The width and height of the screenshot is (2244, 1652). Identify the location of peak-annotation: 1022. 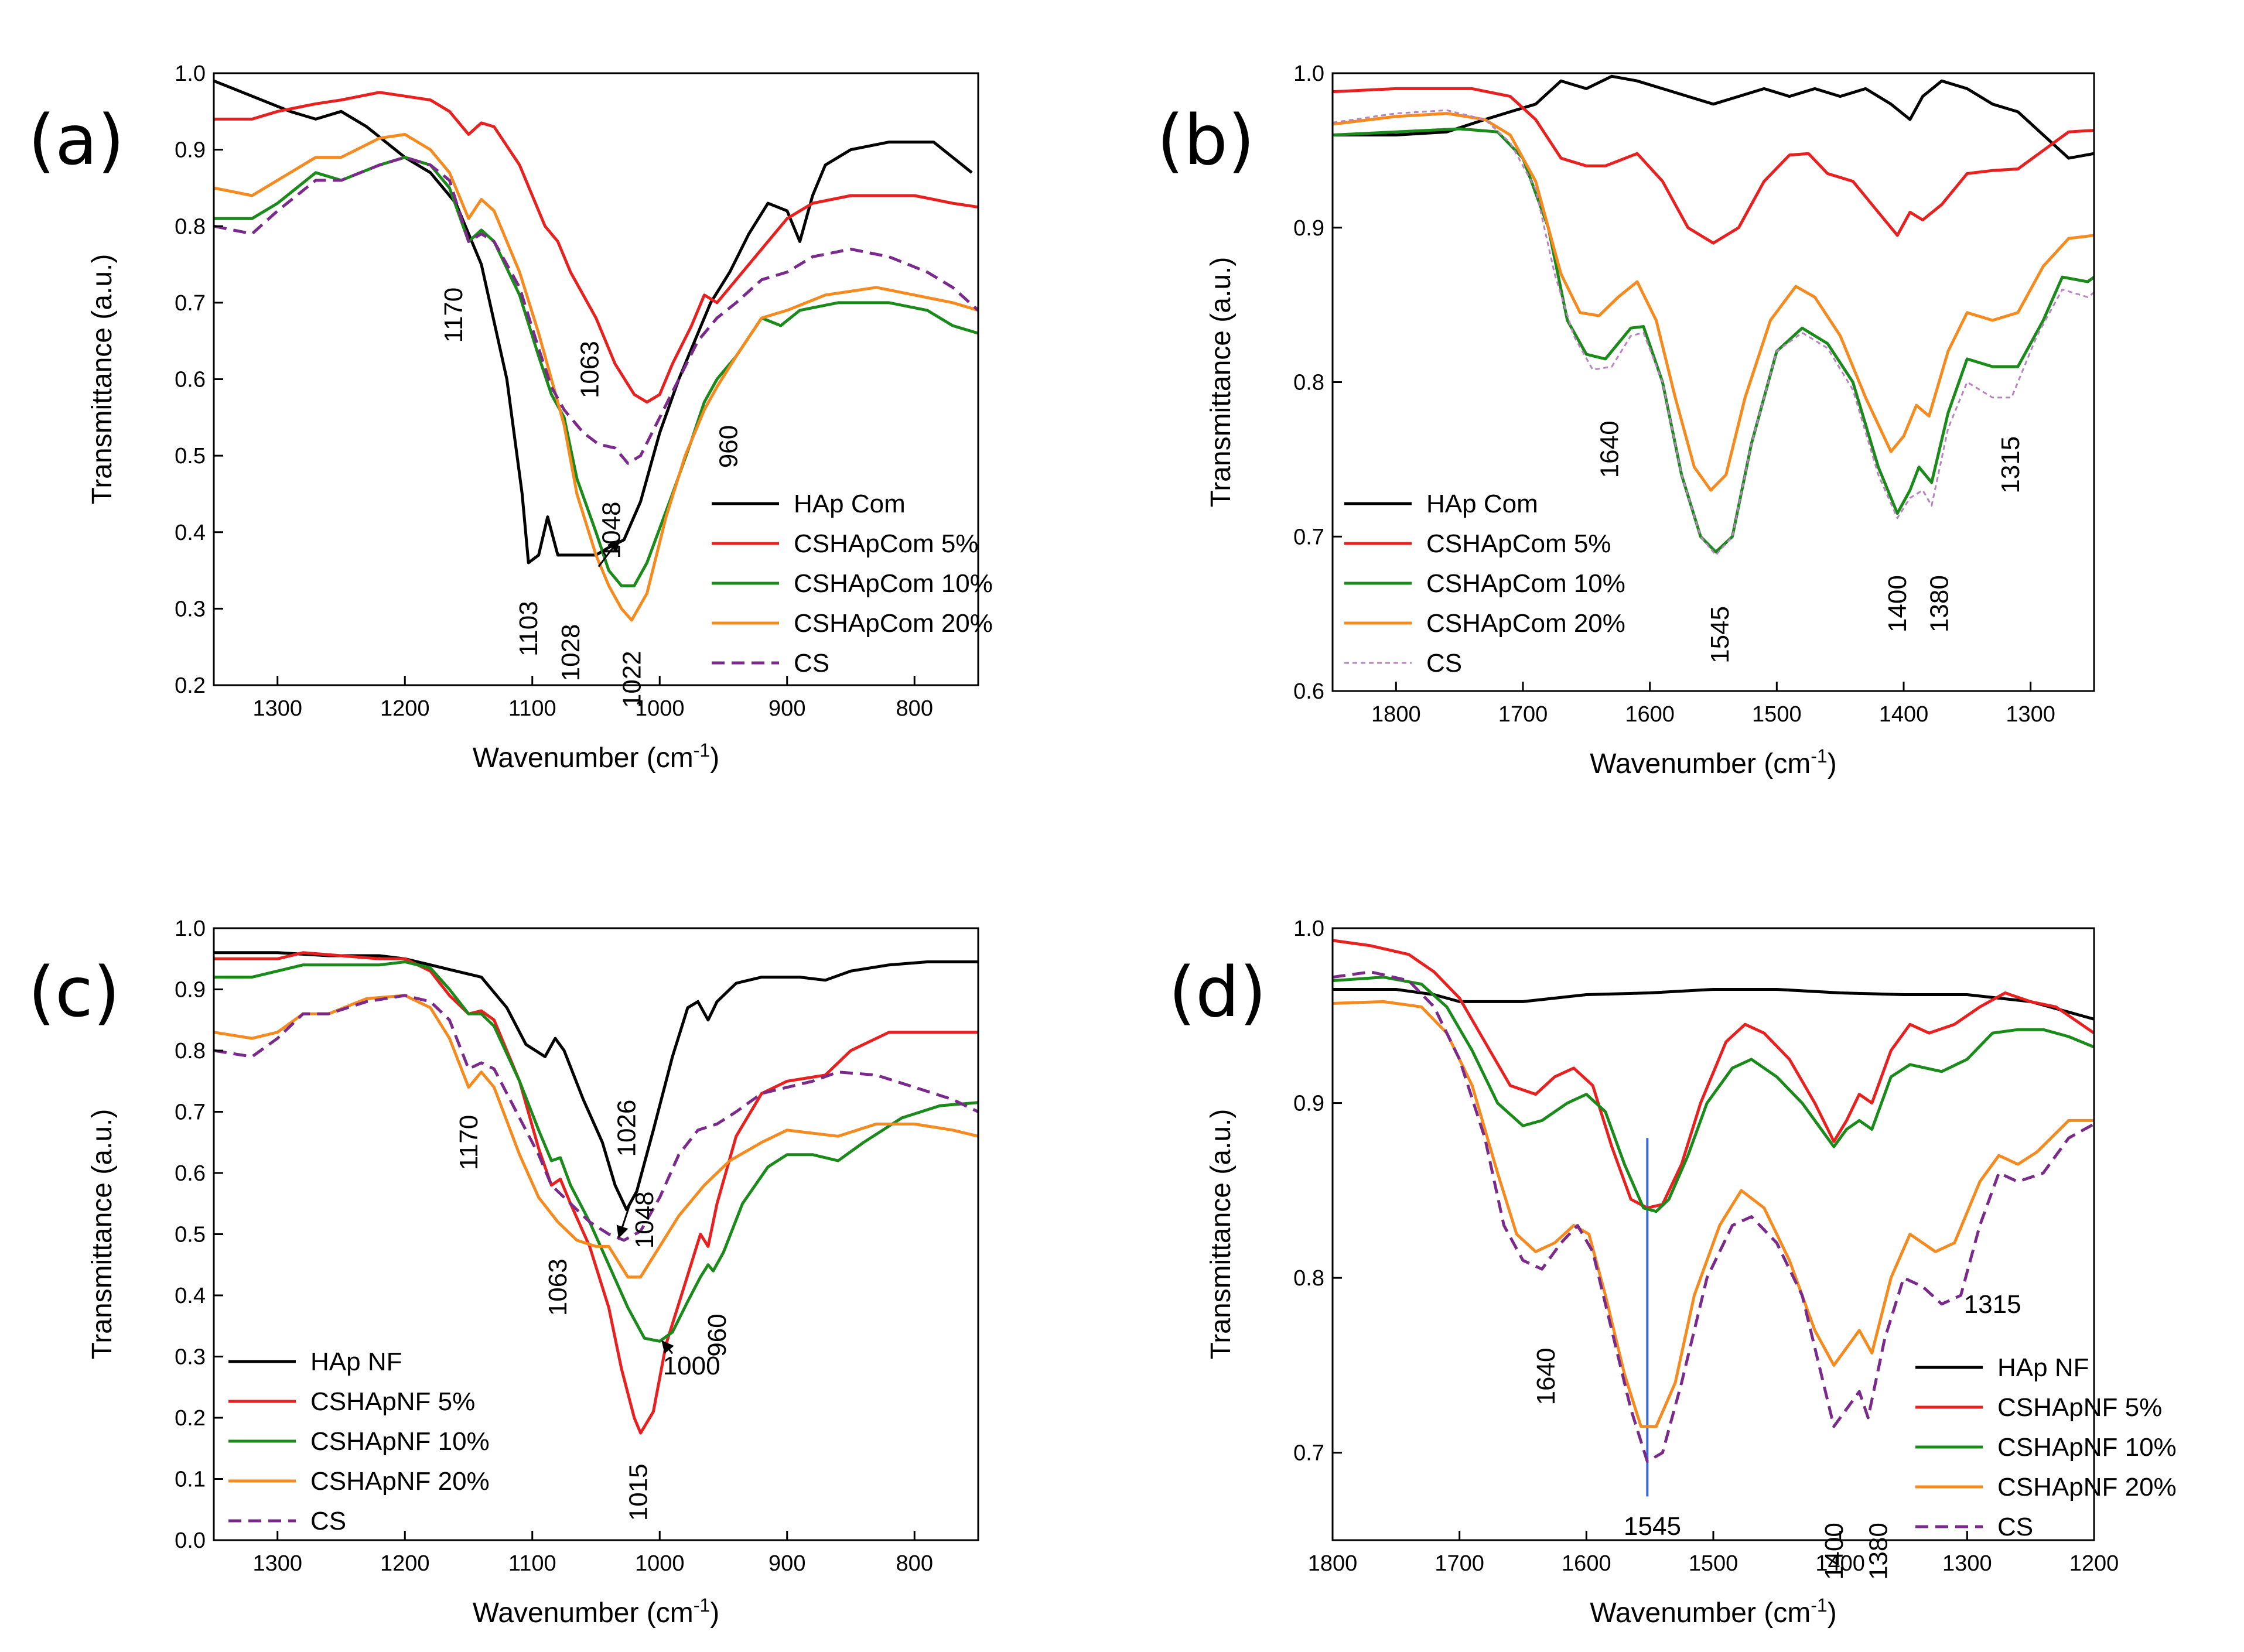
(631, 679).